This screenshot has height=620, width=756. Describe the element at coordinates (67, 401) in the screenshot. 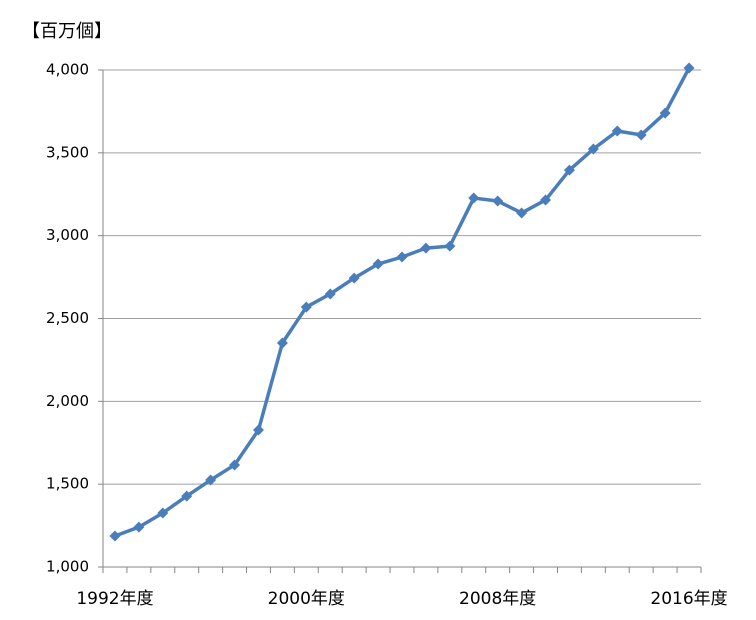

I see `y-tick-label: 2,000` at that location.